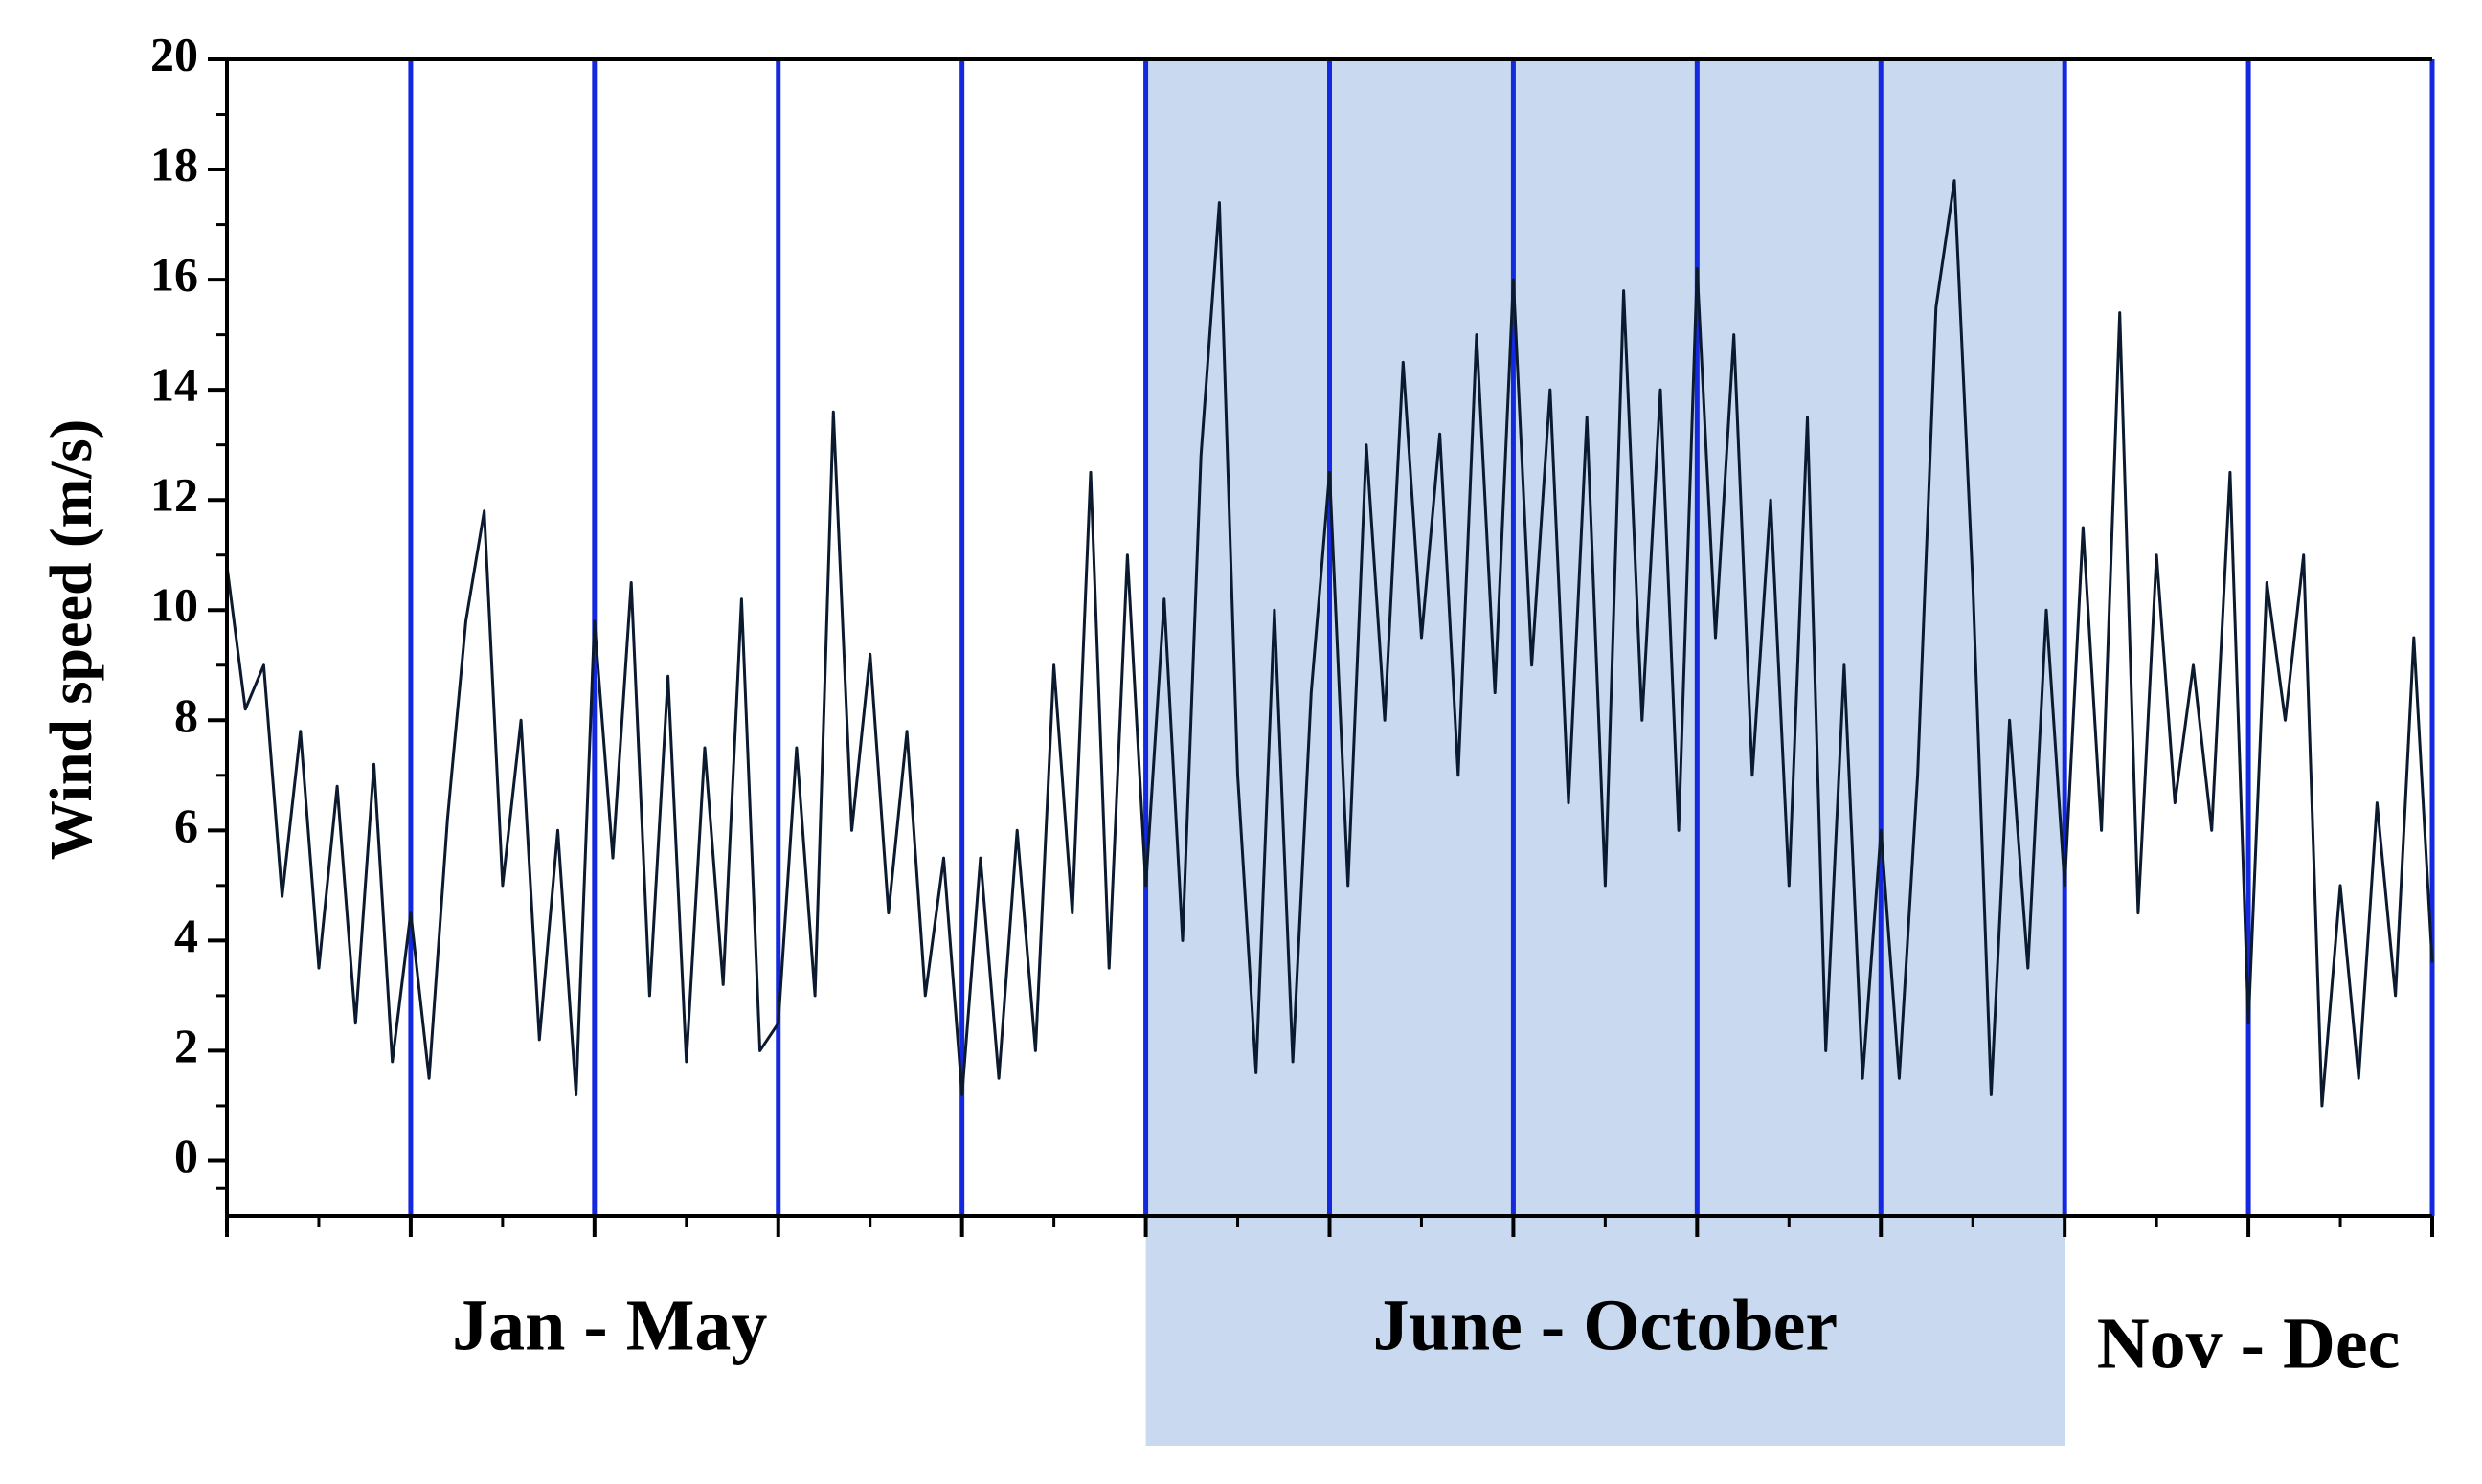 The image size is (2482, 1484). Describe the element at coordinates (174, 385) in the screenshot. I see `y-tick-label: 14` at that location.